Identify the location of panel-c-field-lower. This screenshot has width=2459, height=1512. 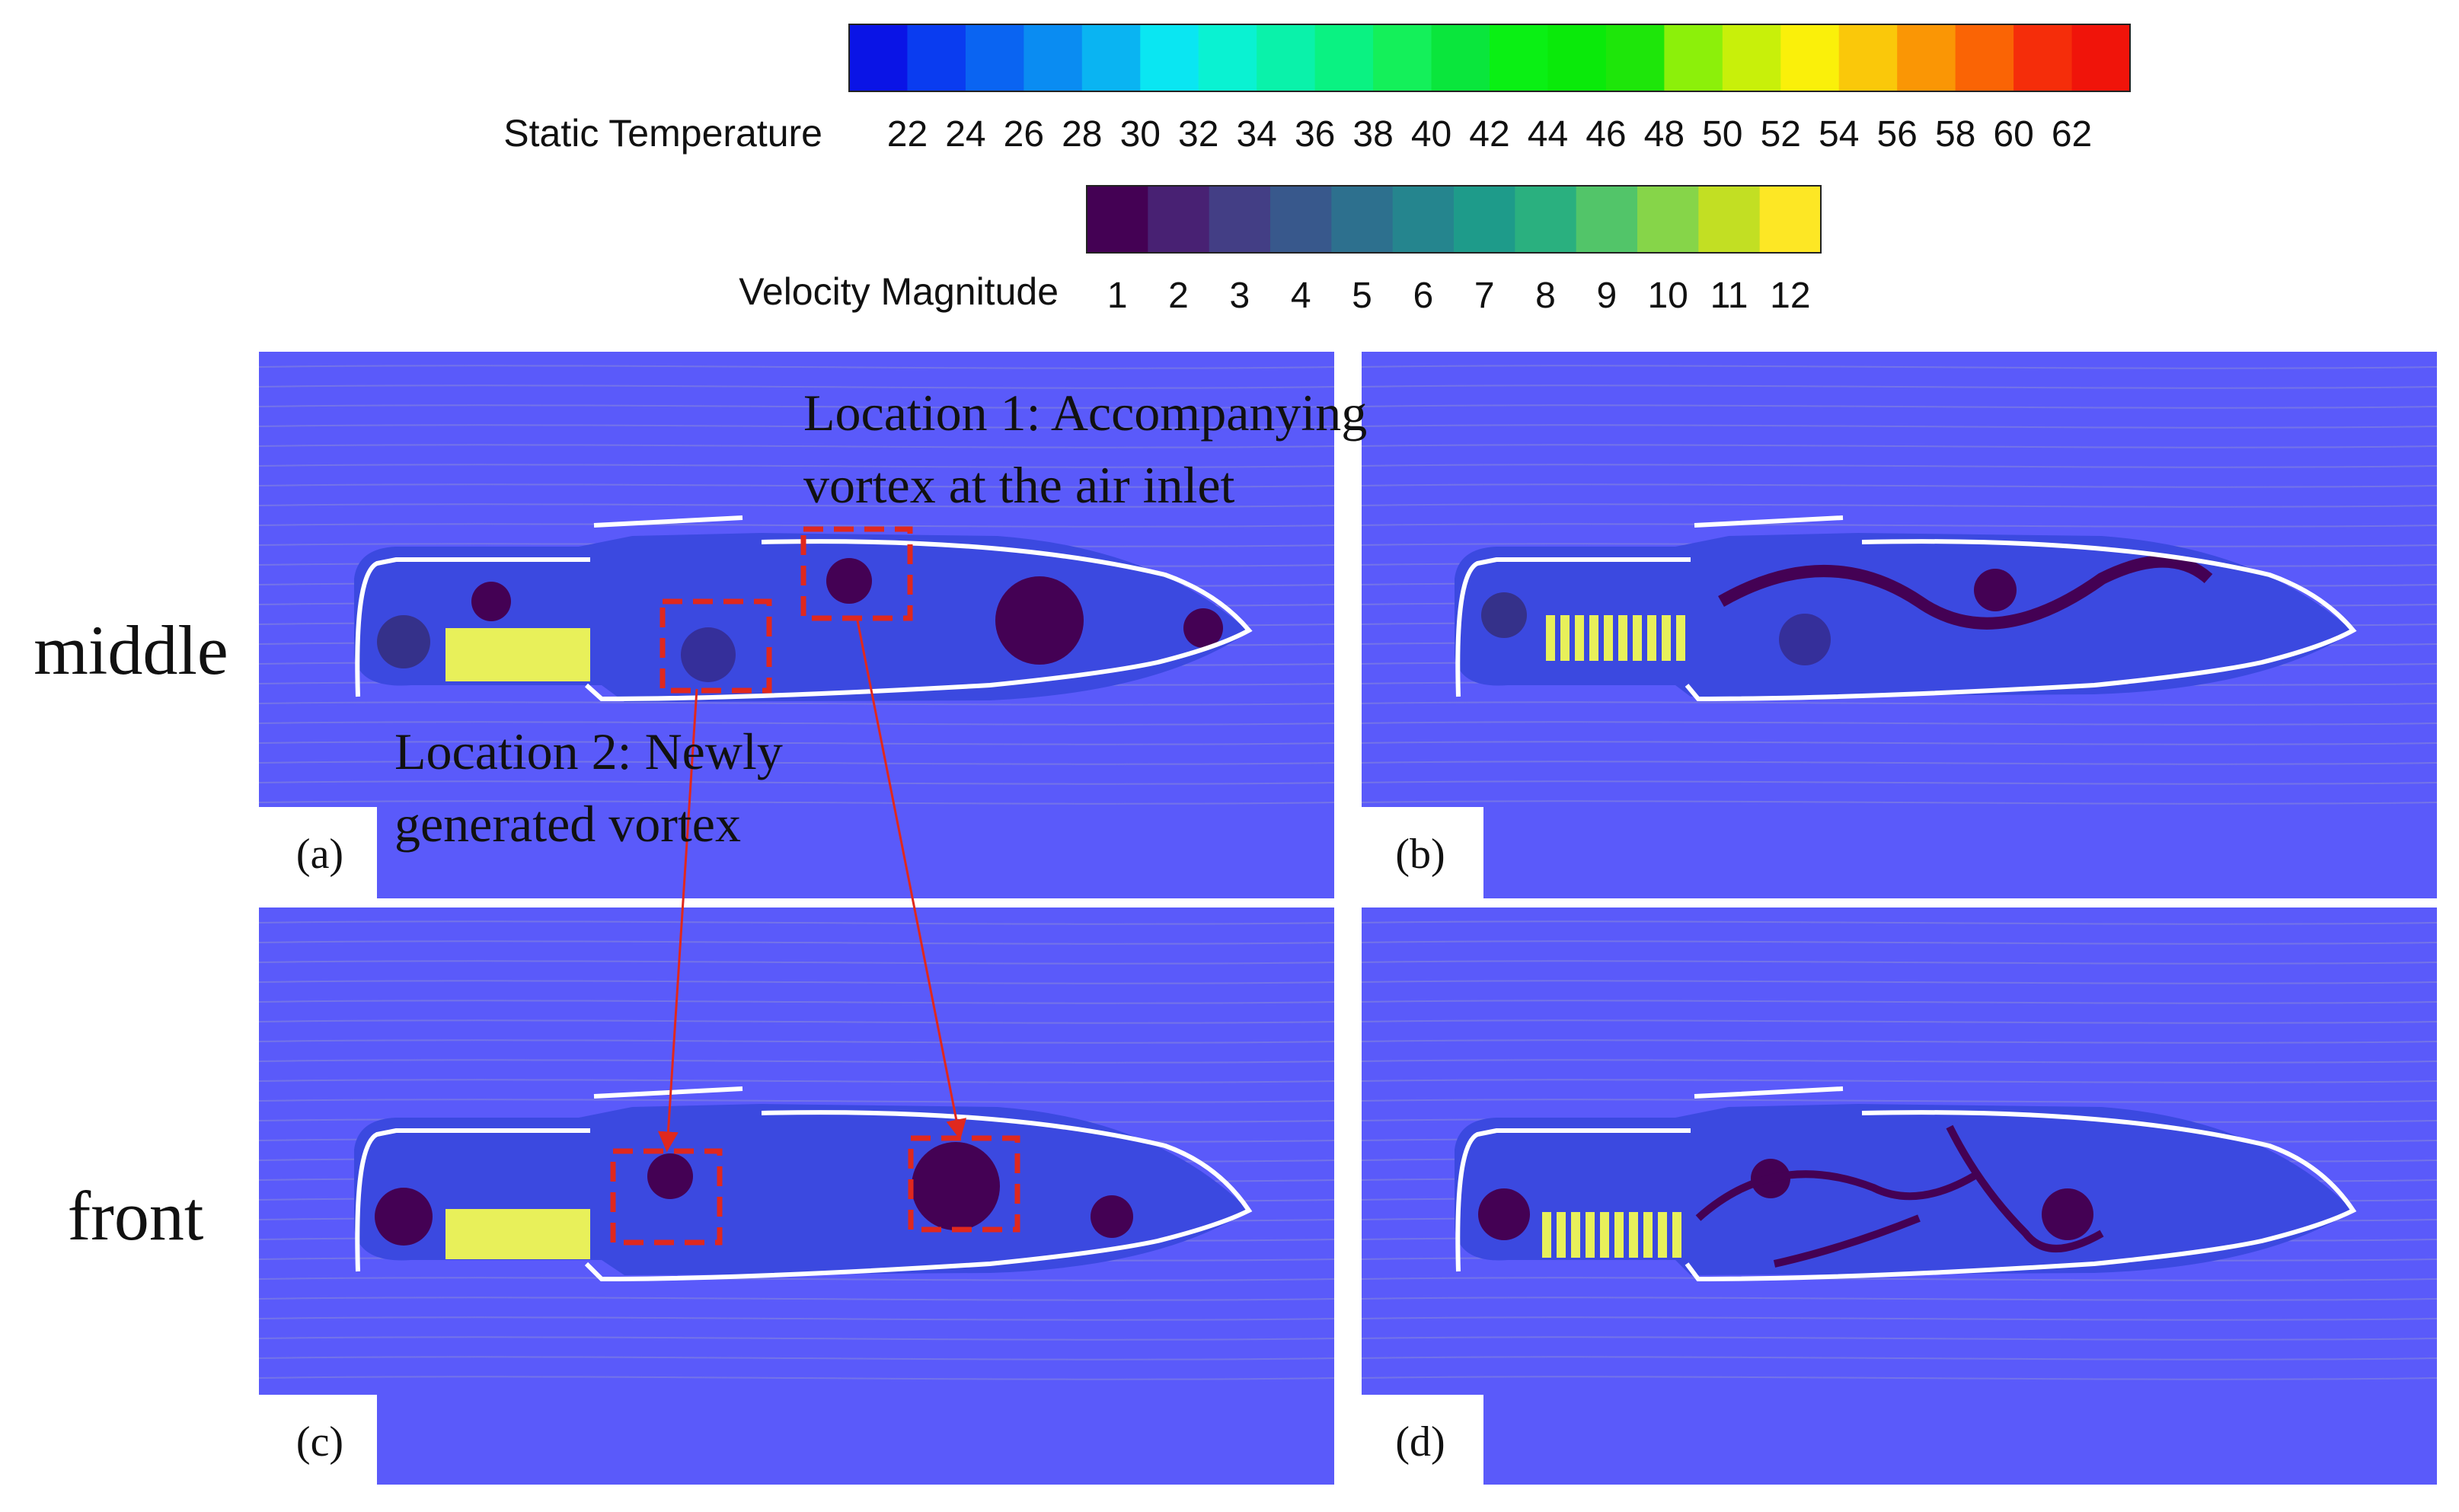
(855, 1440).